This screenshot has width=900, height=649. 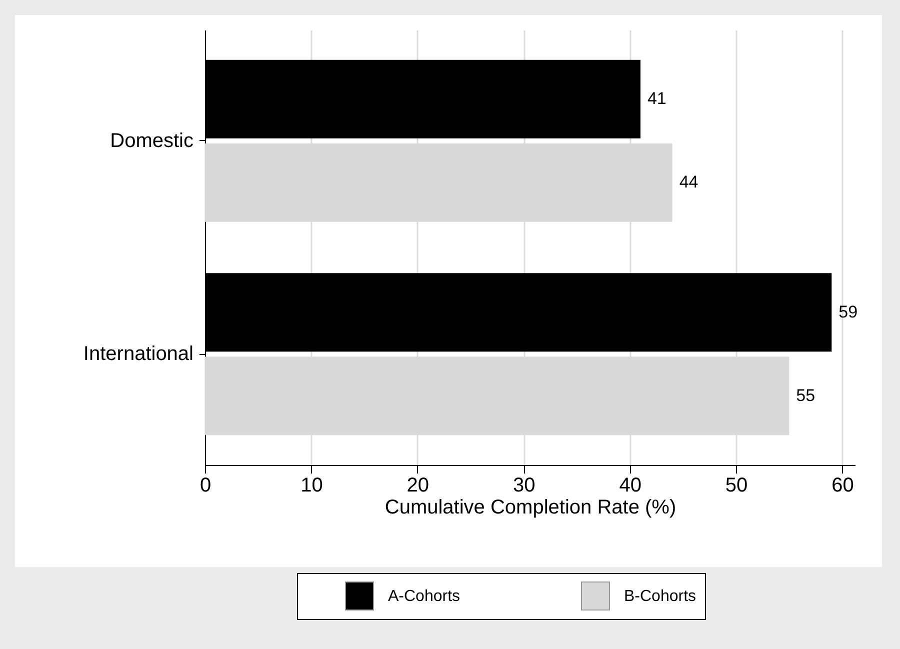 I want to click on data-label: 41, so click(x=656, y=98).